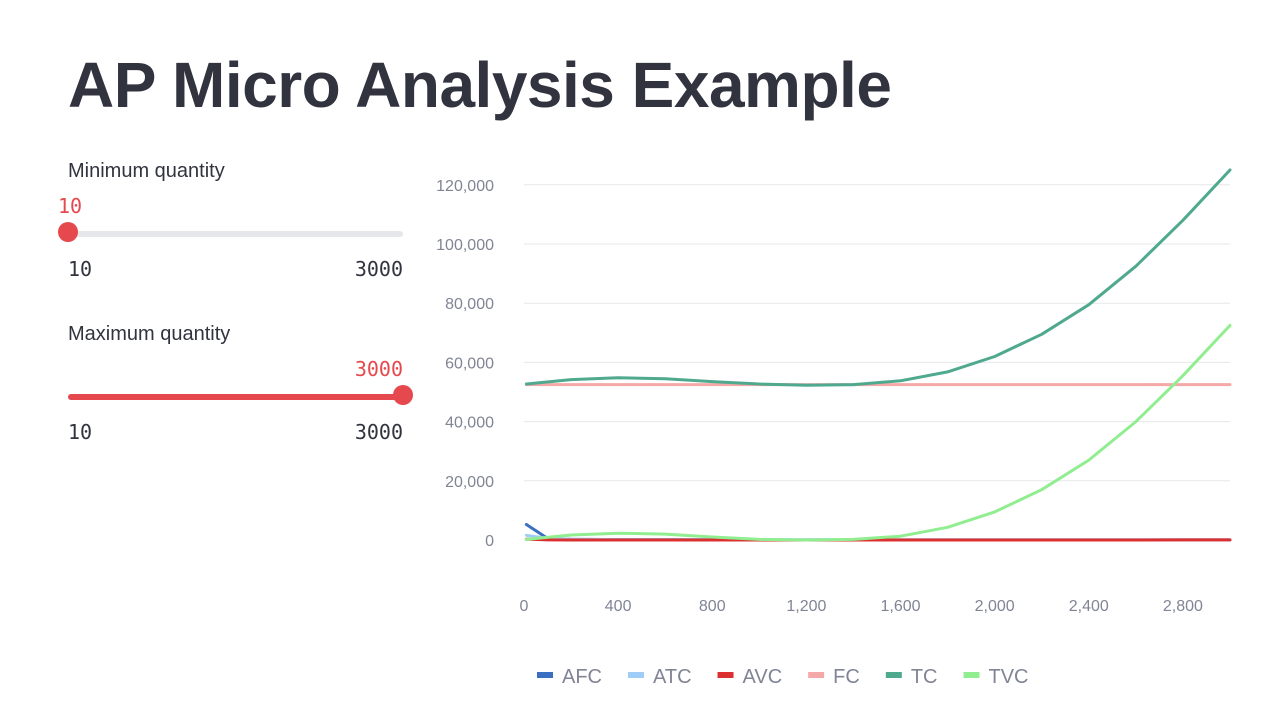 This screenshot has width=1284, height=717. I want to click on slider-label: Maximum quantity, so click(149, 334).